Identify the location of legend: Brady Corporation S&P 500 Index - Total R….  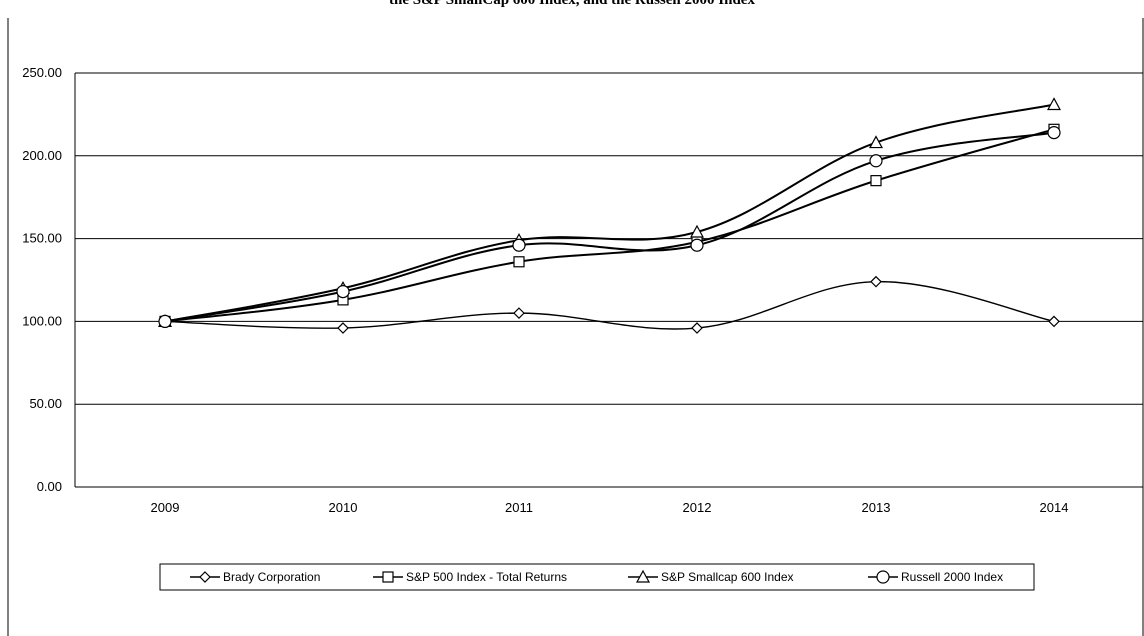
(597, 577).